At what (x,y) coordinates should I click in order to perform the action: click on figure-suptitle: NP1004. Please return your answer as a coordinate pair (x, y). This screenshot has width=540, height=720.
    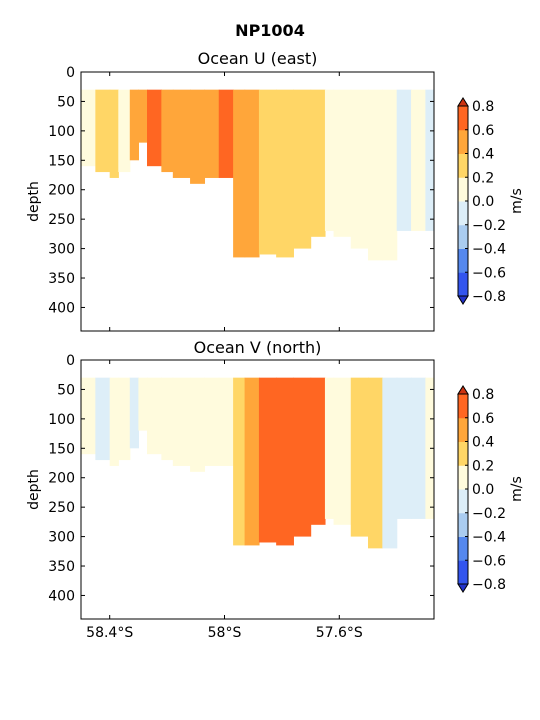
    Looking at the image, I should click on (270, 30).